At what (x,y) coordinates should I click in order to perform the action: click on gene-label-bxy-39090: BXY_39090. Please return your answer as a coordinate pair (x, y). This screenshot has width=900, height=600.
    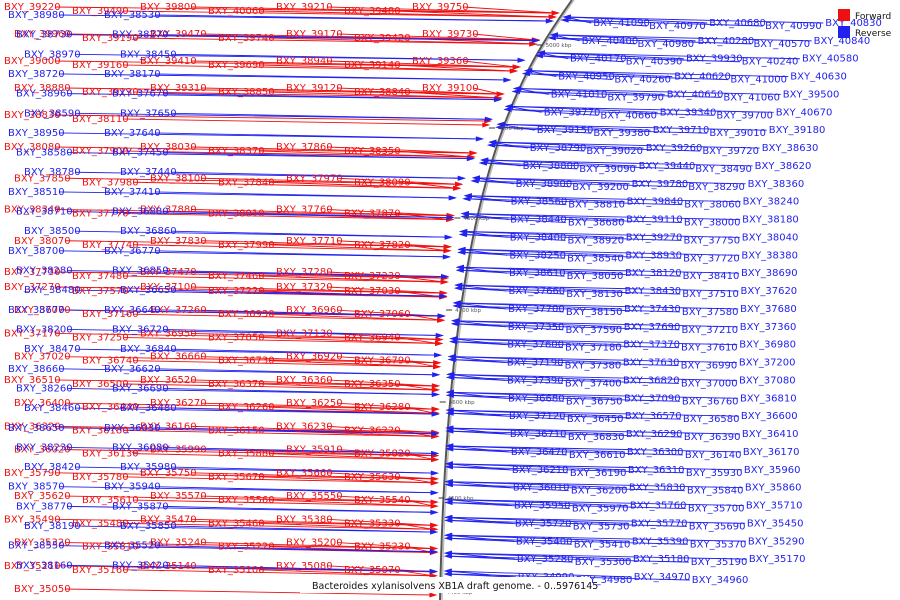
    Looking at the image, I should click on (607, 169).